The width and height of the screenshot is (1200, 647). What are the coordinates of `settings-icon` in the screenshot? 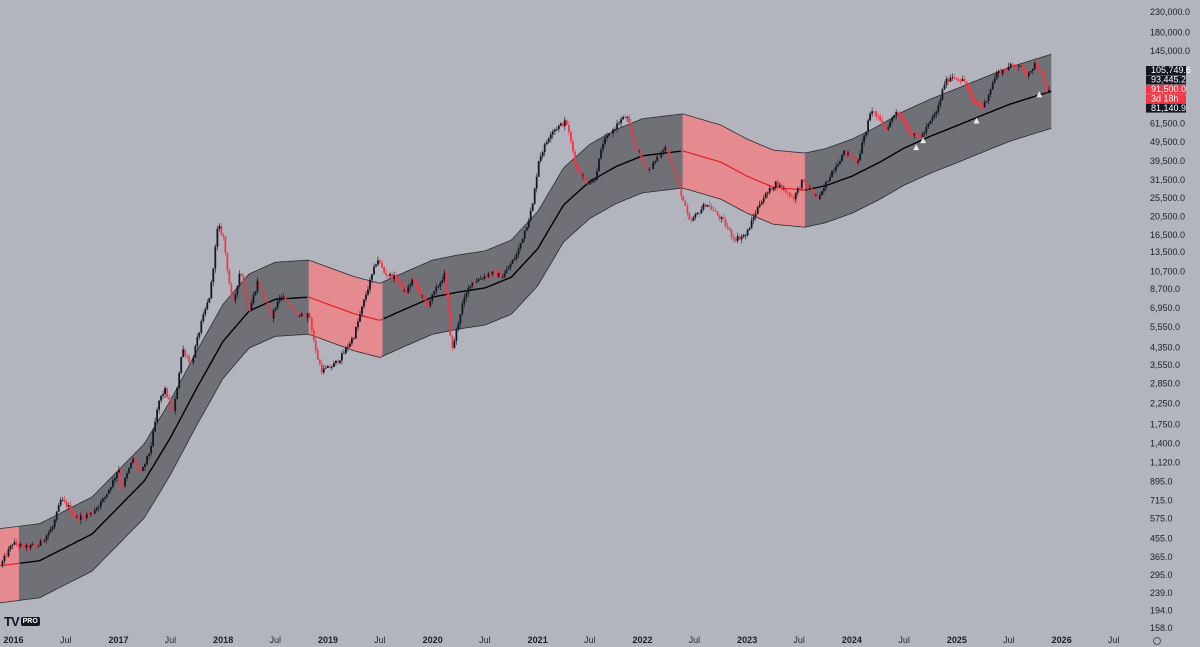 It's located at (1157, 641).